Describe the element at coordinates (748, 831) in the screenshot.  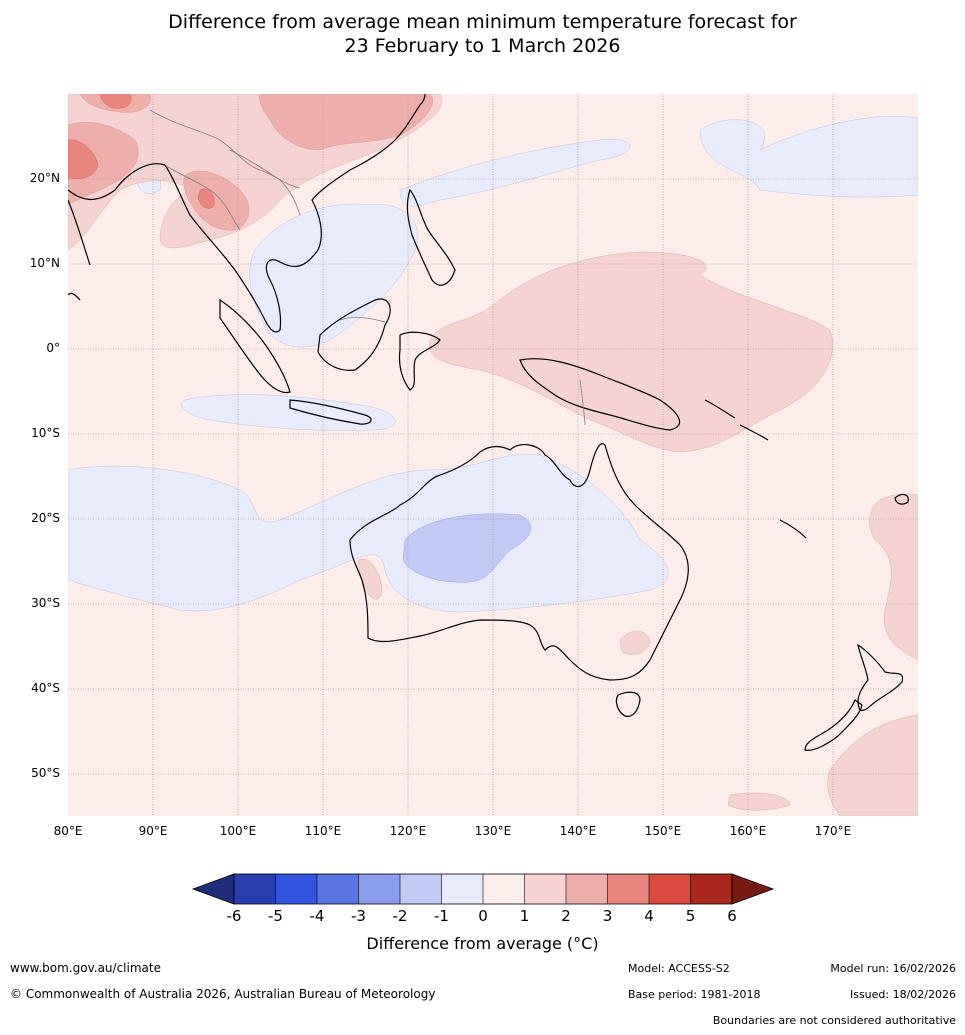
I see `lon-label-160e: 160°E` at that location.